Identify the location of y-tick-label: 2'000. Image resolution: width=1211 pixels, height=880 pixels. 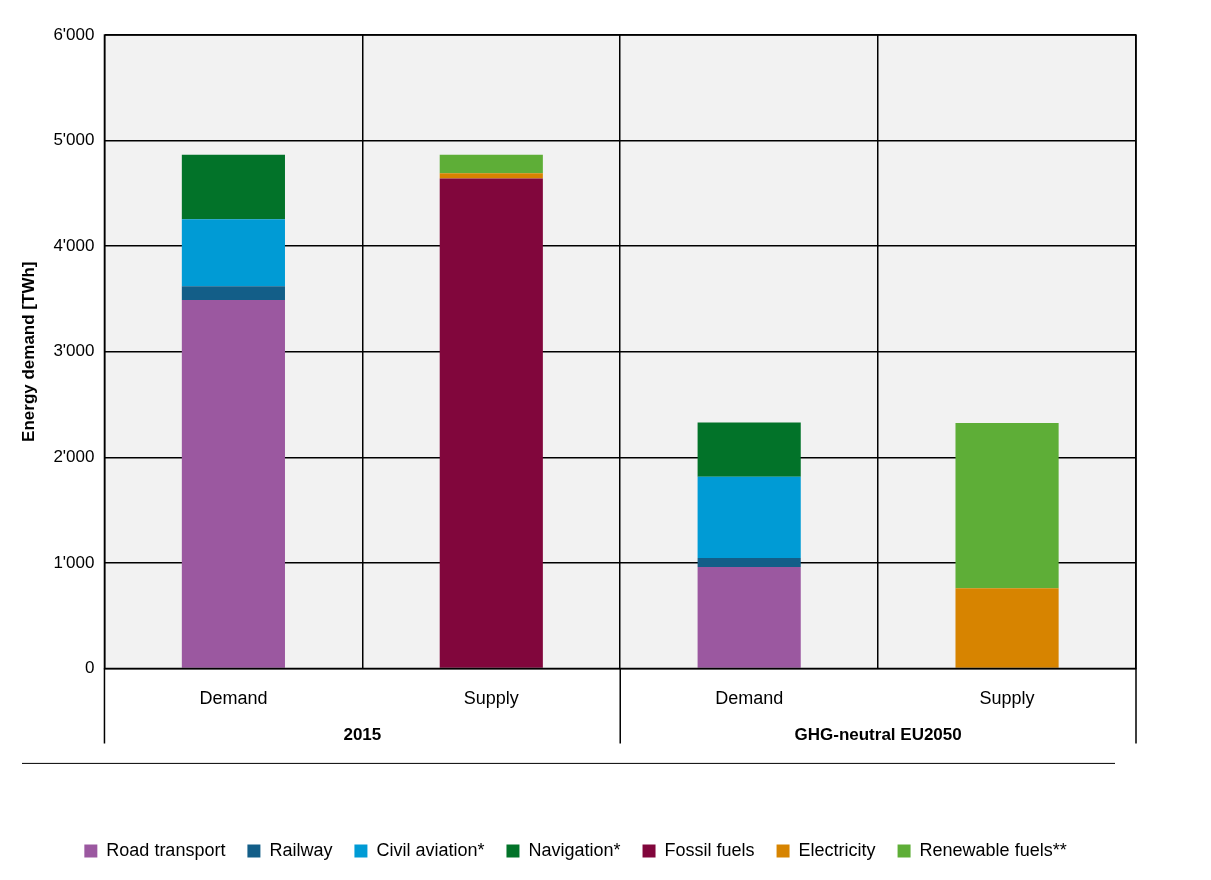
(74, 456).